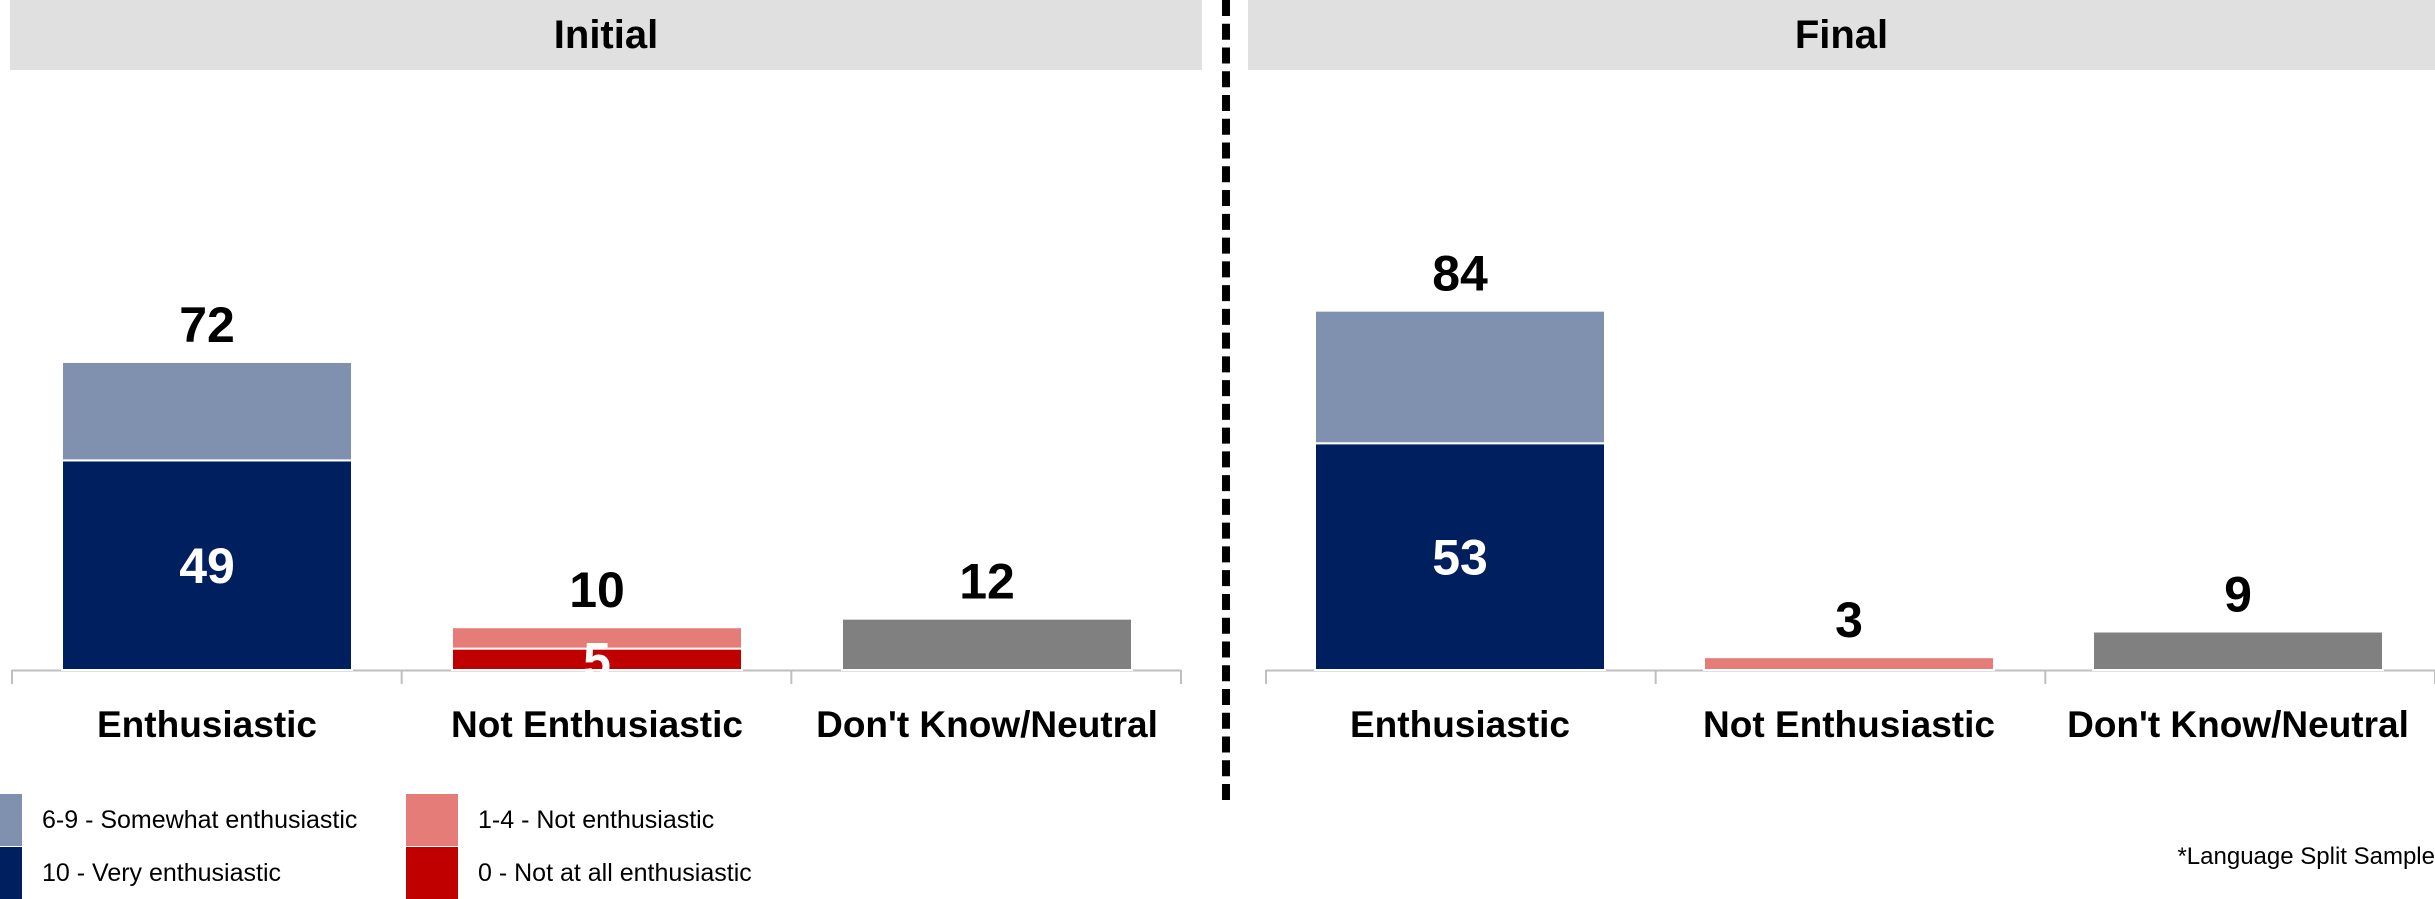 The width and height of the screenshot is (2435, 899). I want to click on data-label-total-initial: 12, so click(987, 582).